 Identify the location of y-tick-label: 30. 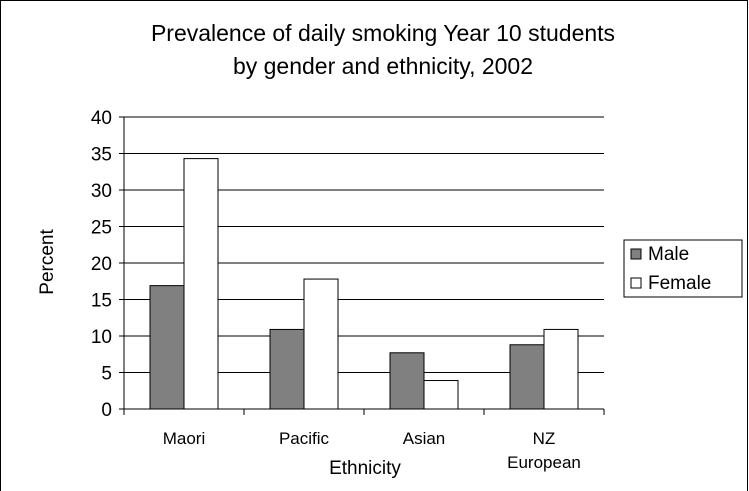
(101, 191).